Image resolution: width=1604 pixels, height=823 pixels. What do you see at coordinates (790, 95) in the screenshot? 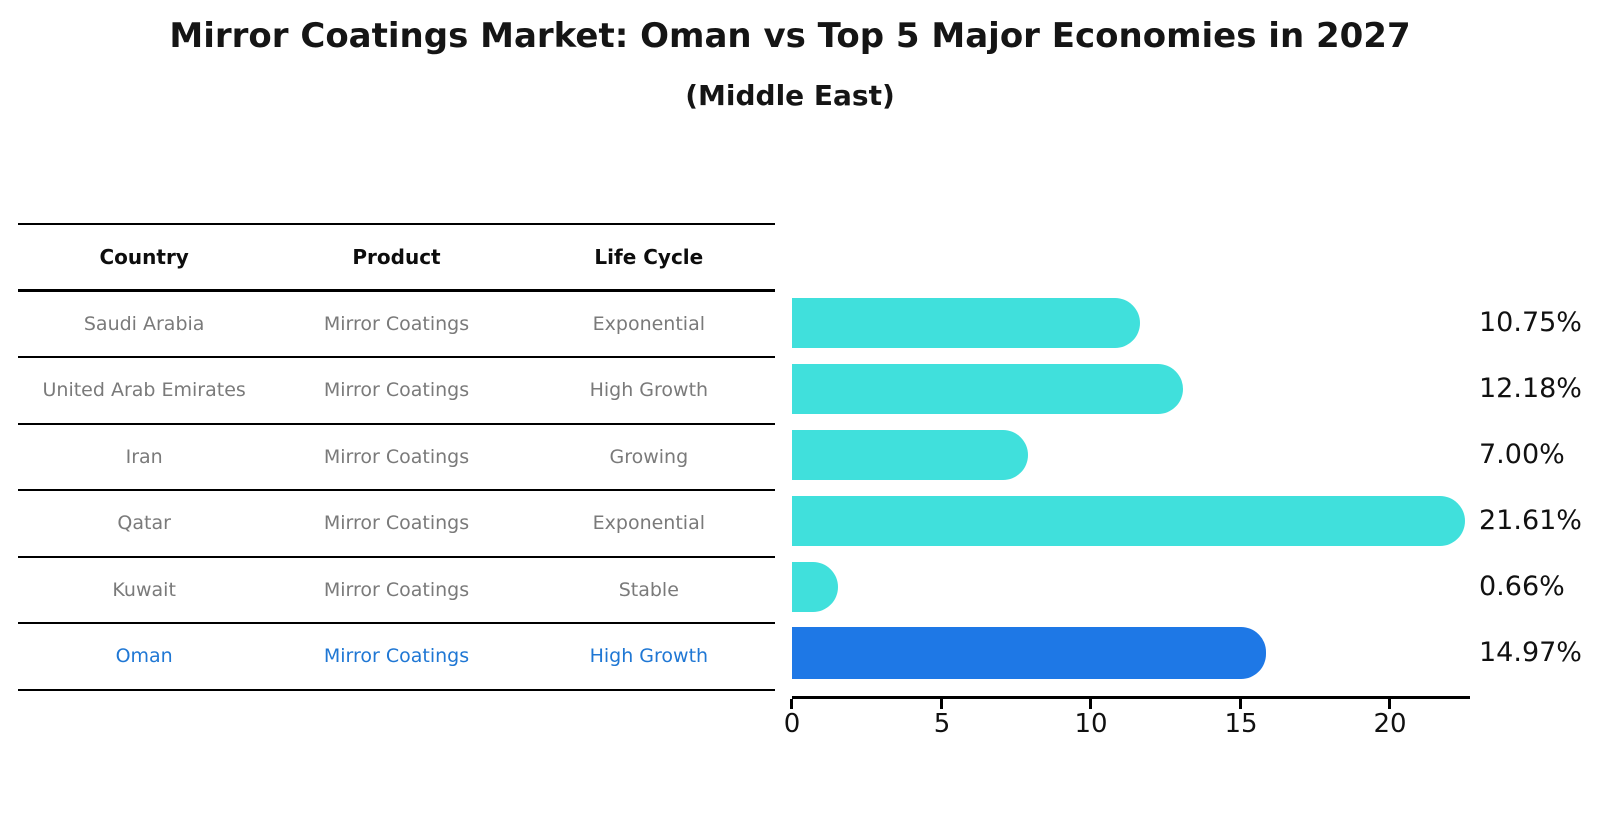
I see `chart-subtitle: (Middle East)` at bounding box center [790, 95].